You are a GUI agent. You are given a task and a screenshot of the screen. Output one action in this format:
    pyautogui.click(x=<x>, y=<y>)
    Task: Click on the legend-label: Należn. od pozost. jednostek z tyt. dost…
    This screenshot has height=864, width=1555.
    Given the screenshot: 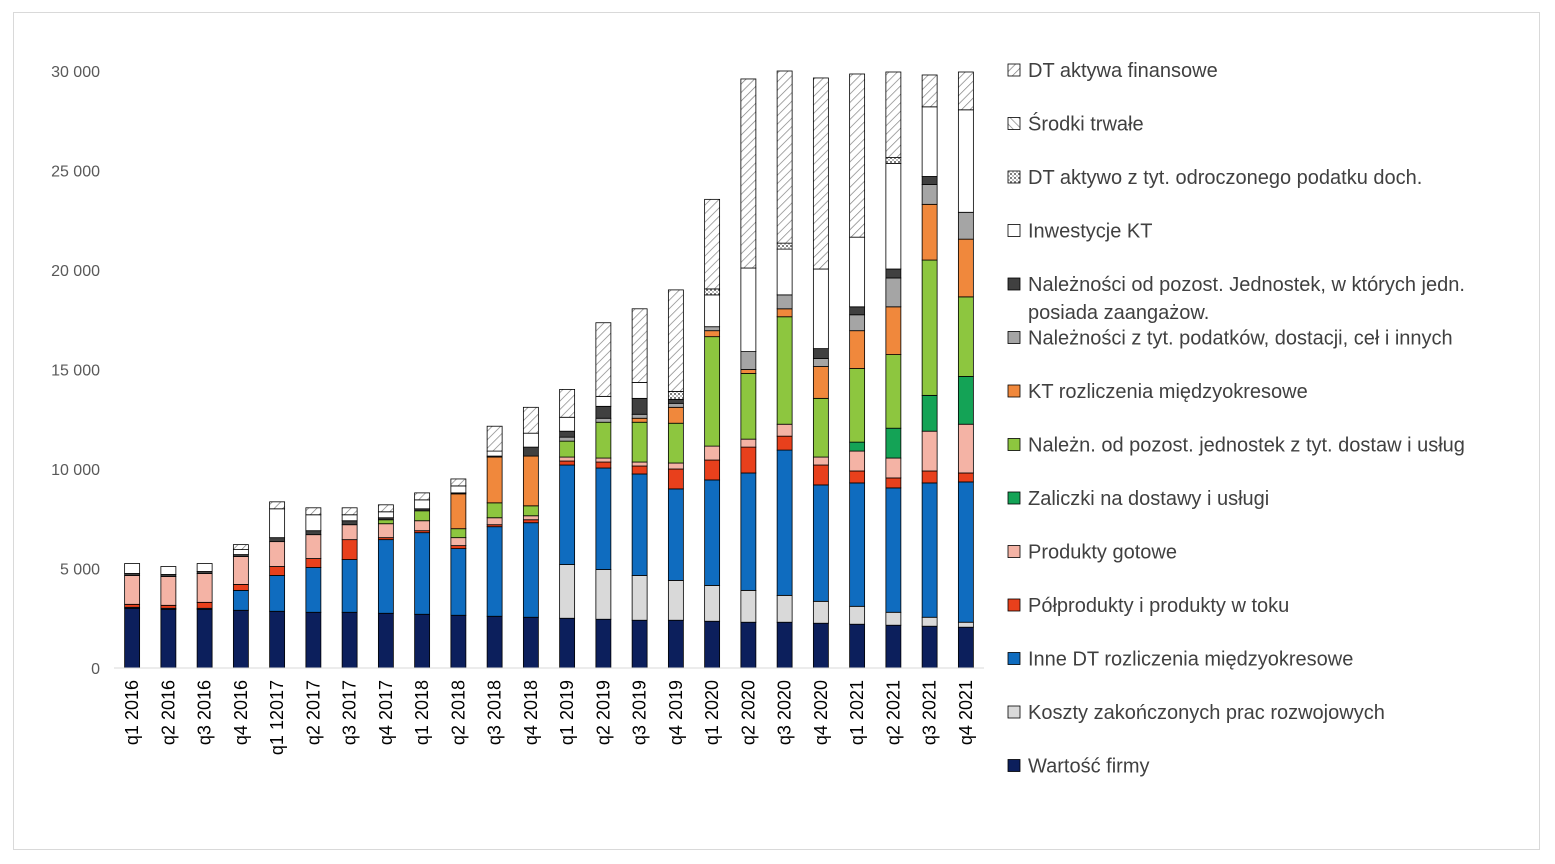 What is the action you would take?
    pyautogui.click(x=1246, y=446)
    